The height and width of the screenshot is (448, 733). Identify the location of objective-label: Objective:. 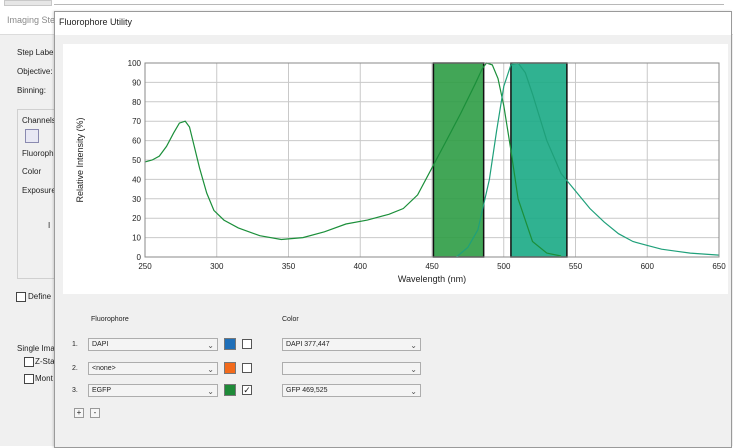
(35, 71).